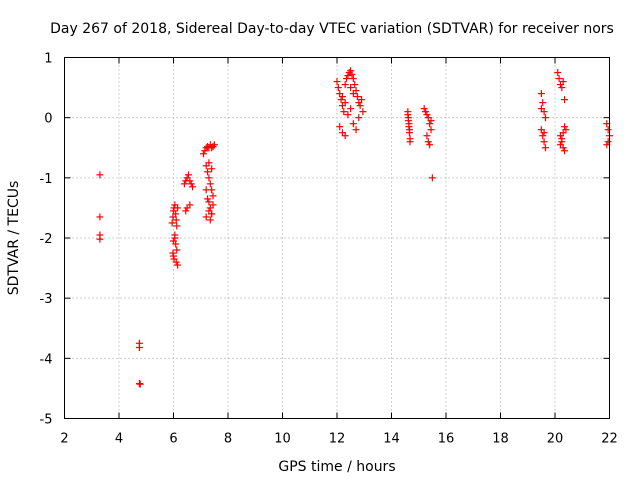 This screenshot has height=480, width=640. What do you see at coordinates (46, 299) in the screenshot?
I see `y-tick-label: -3` at bounding box center [46, 299].